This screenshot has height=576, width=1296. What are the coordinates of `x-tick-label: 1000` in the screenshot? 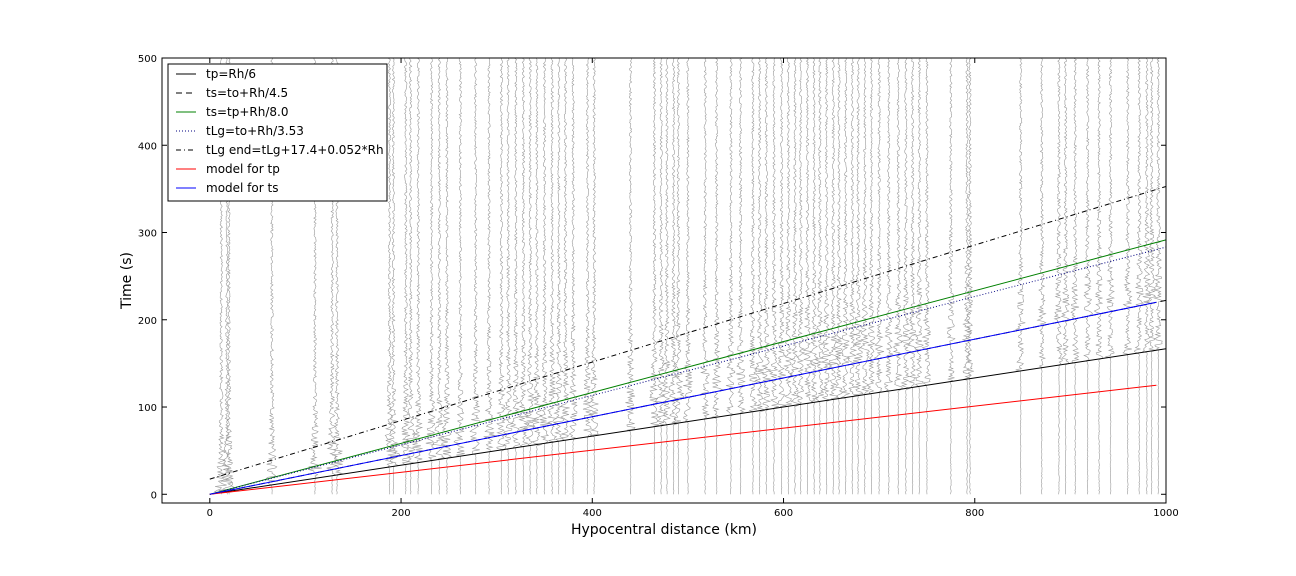 It's located at (1165, 513).